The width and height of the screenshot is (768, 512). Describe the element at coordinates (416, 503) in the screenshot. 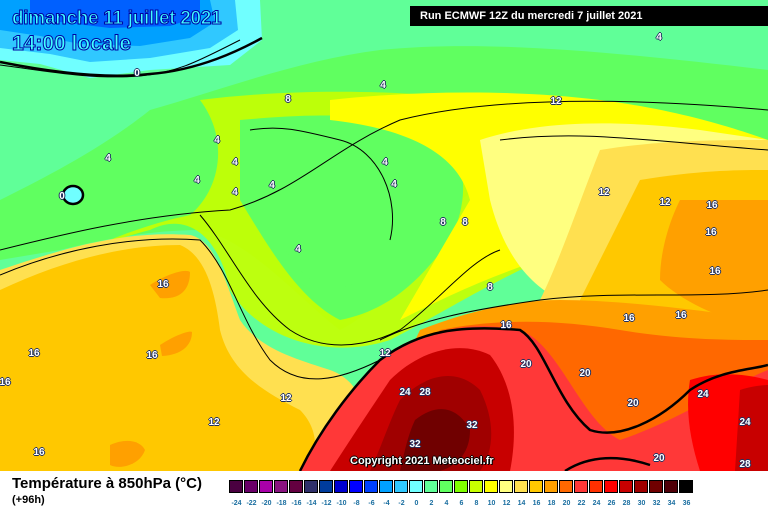

I see `legend-tick-label: 0` at that location.